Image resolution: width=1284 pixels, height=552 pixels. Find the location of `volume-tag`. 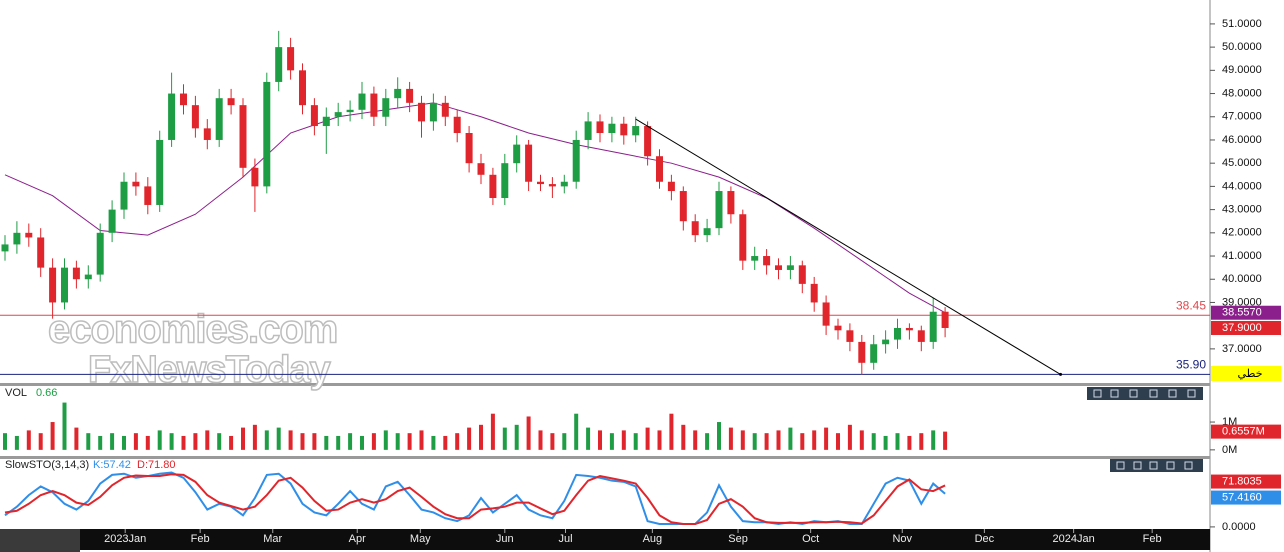

volume-tag is located at coordinates (1246, 431).